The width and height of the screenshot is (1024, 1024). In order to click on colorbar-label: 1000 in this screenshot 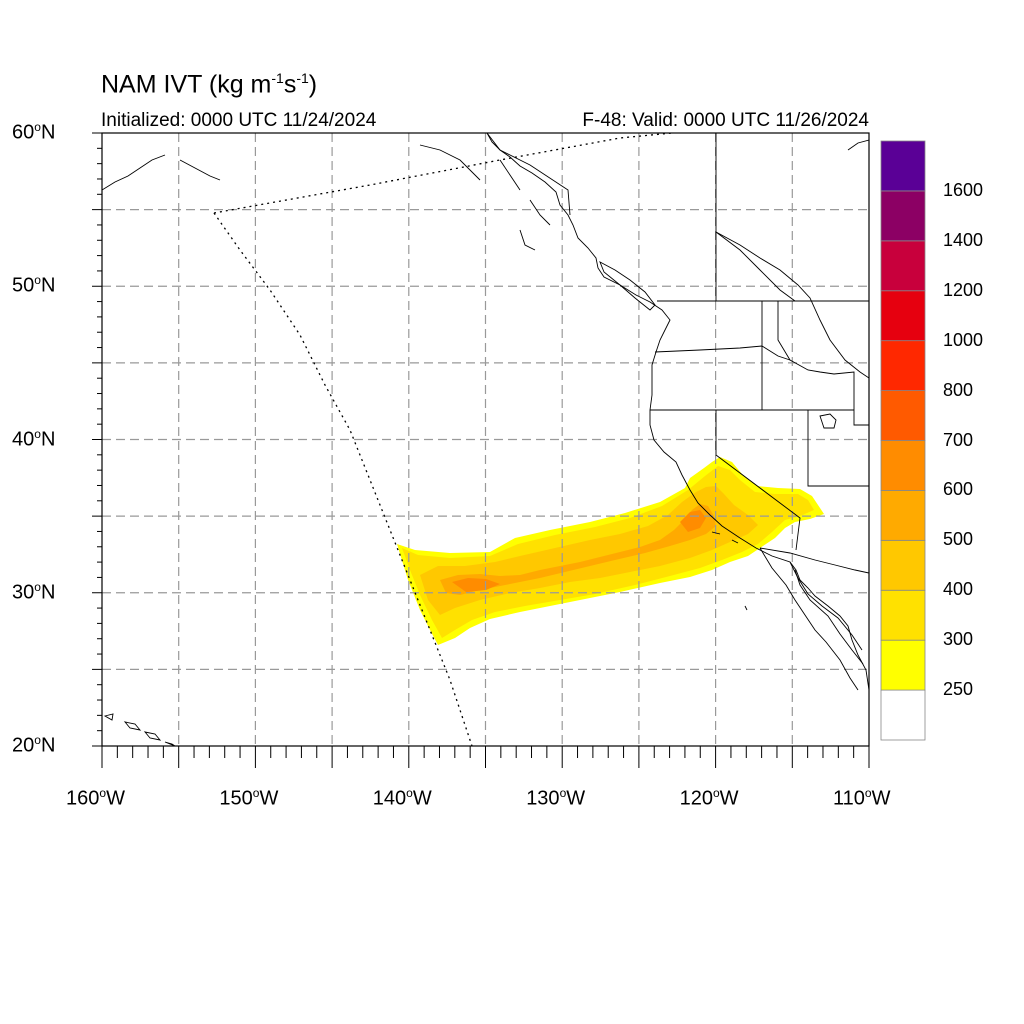, I will do `click(963, 339)`.